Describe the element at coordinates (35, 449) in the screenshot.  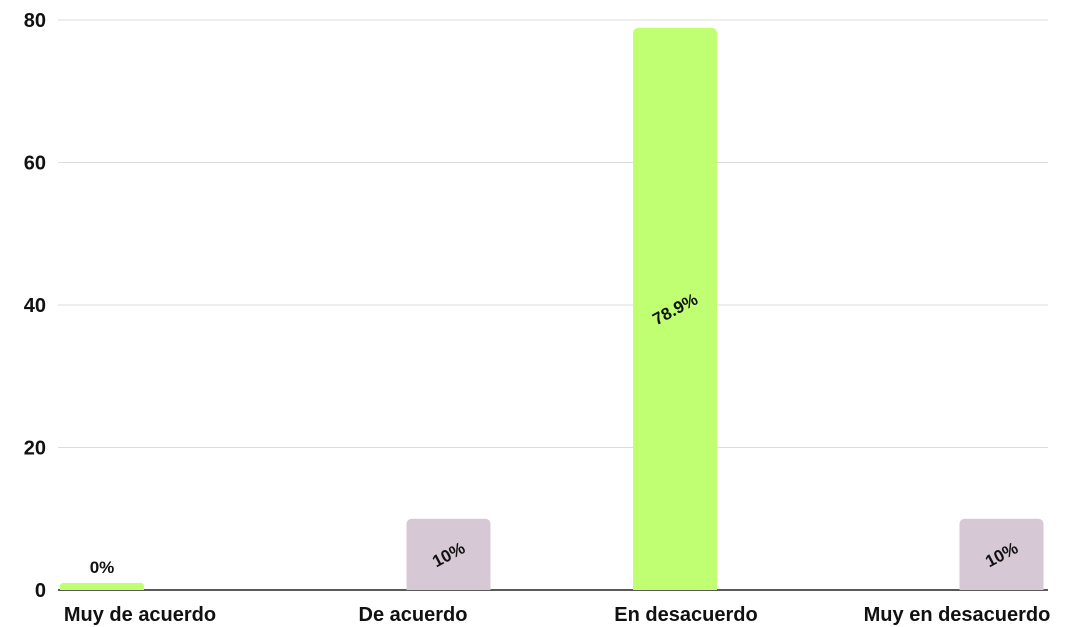
I see `y-tick-label: 20` at that location.